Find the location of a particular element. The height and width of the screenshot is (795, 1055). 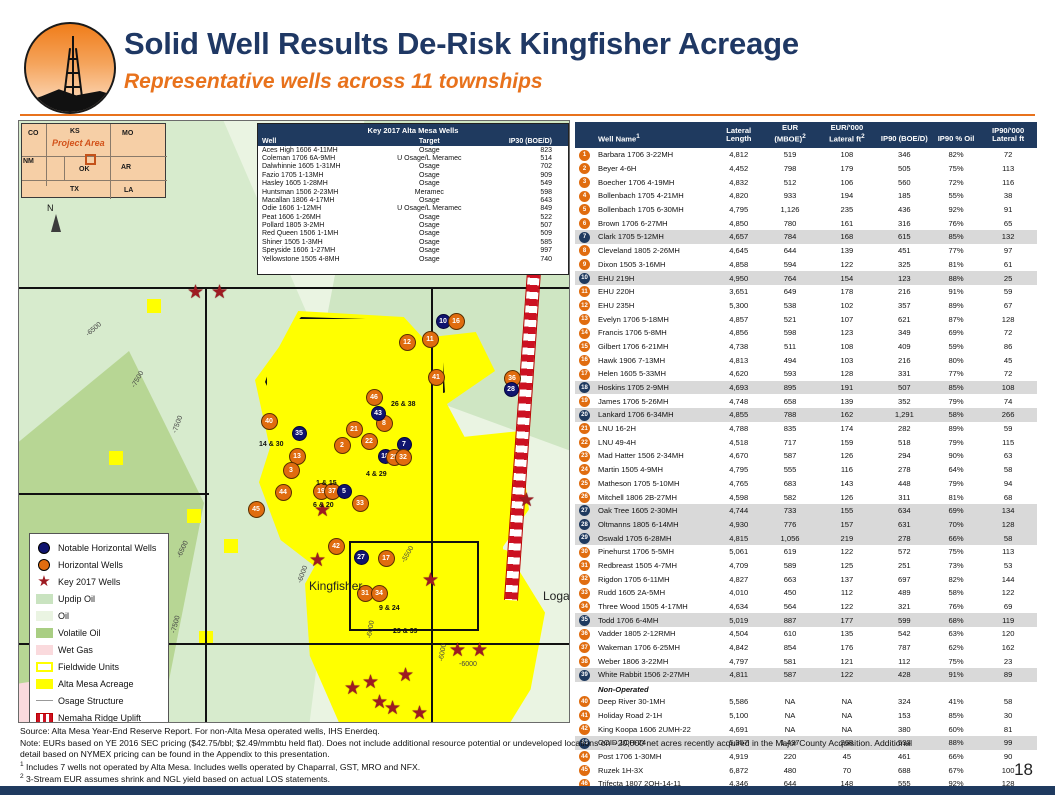

well-marker-33: 33 is located at coordinates (360, 503).